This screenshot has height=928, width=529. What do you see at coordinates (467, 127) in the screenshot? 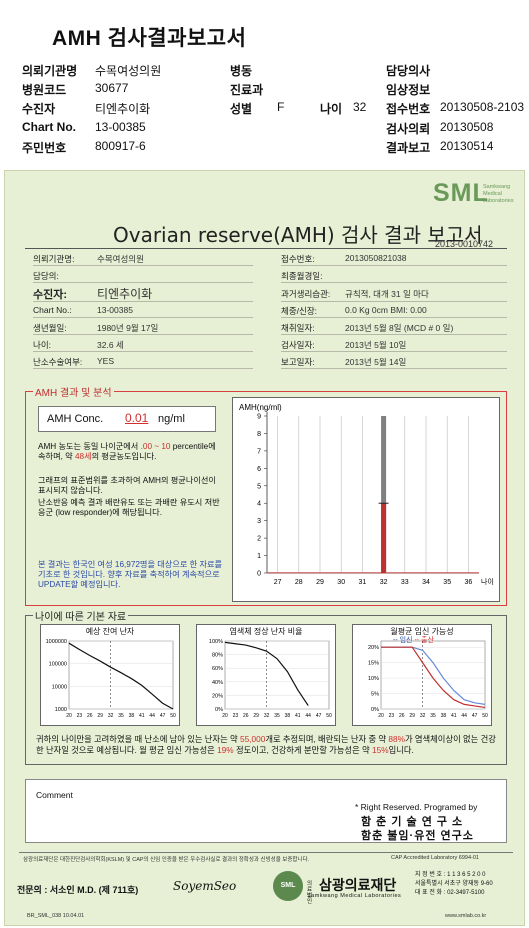
I see `request-date-value: 20130508` at bounding box center [467, 127].